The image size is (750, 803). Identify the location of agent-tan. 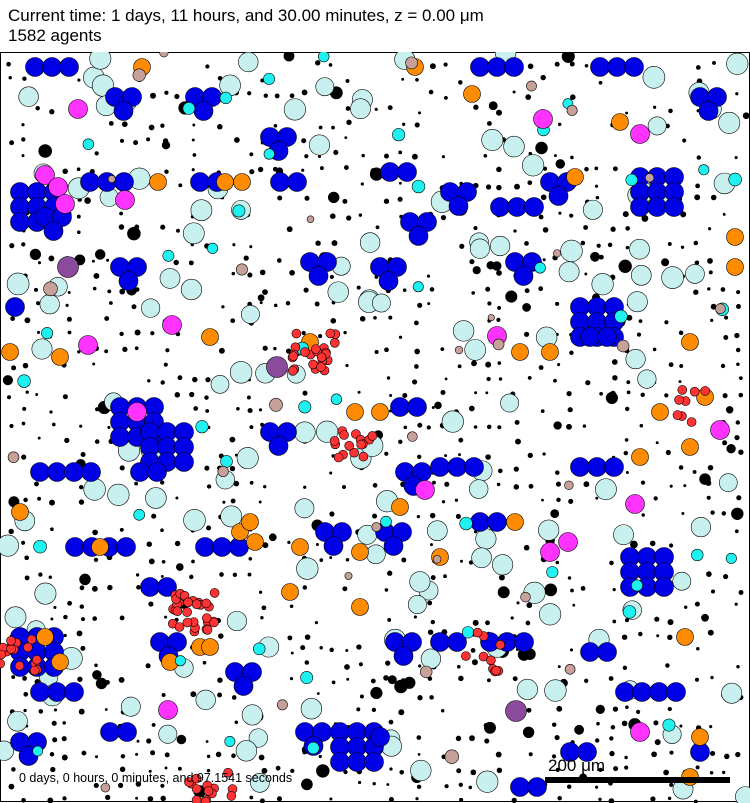
(720, 308).